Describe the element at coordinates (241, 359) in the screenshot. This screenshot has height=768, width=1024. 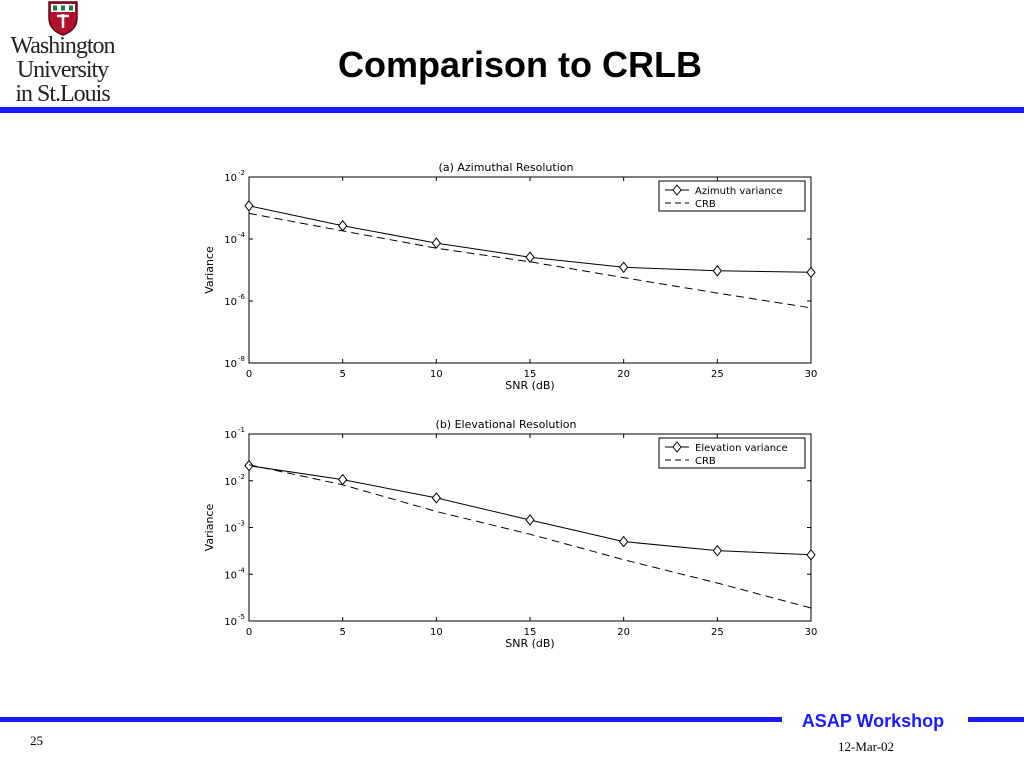
I see `y-tick-exponent: -8` at that location.